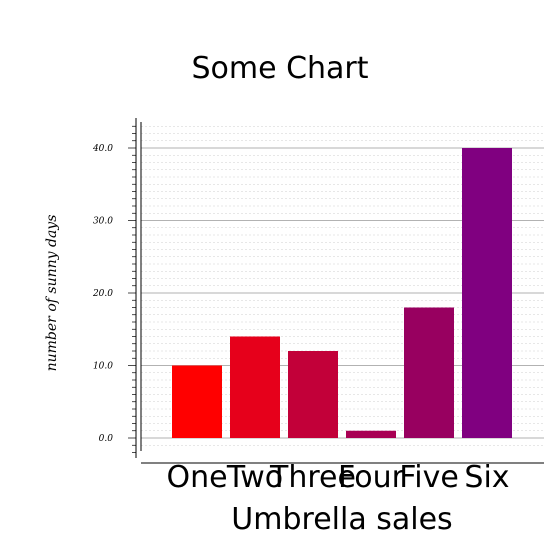  What do you see at coordinates (102, 149) in the screenshot?
I see `y-tick-label: 40.0` at bounding box center [102, 149].